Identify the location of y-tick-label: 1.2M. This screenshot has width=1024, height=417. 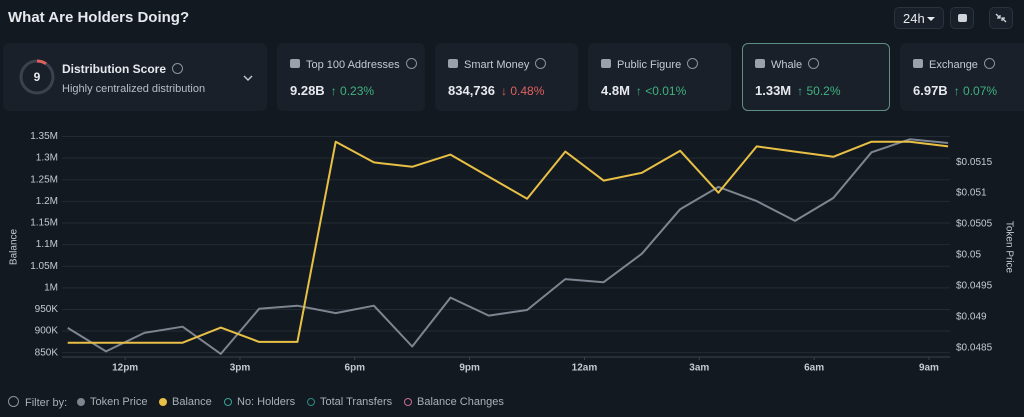
(47, 201).